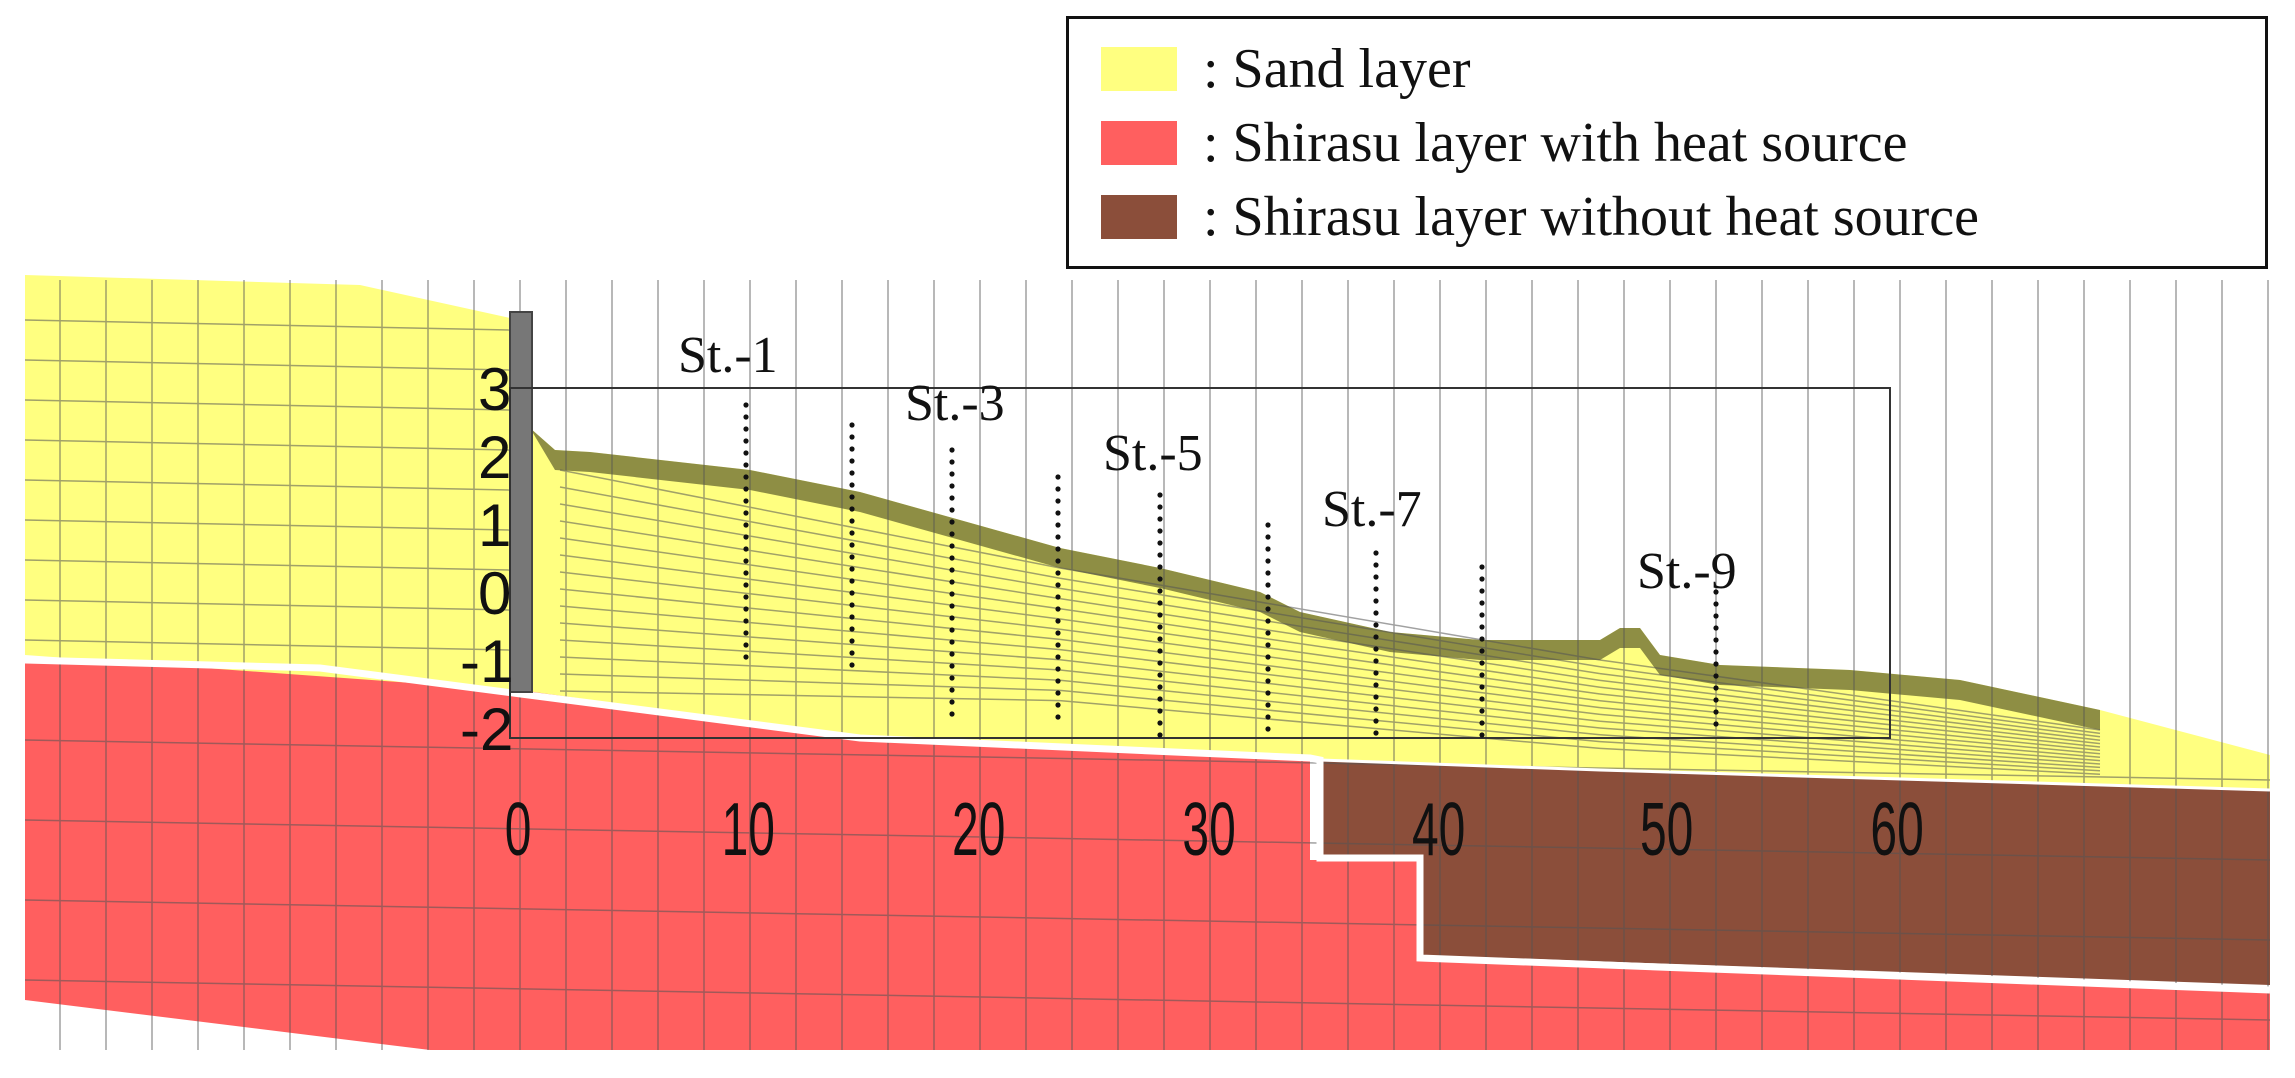 The height and width of the screenshot is (1078, 2295). I want to click on measurement-markers, so click(1231, 570).